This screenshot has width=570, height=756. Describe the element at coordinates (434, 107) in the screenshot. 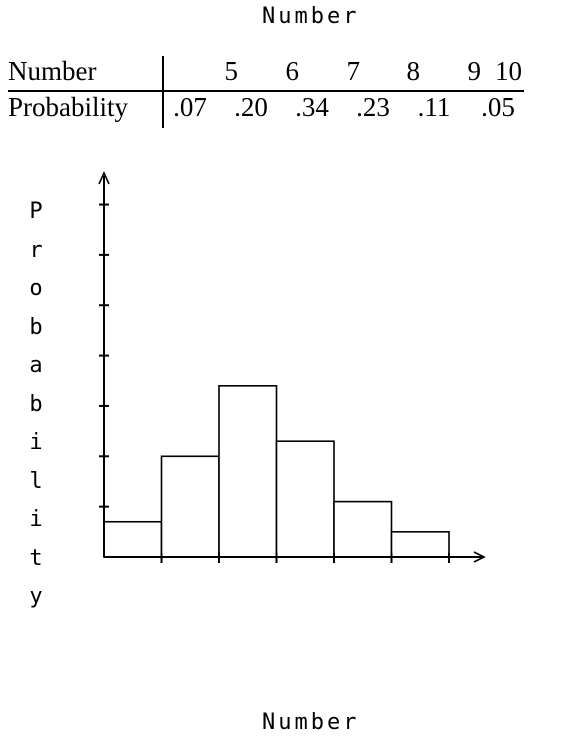

I see `table-cell: .11` at that location.